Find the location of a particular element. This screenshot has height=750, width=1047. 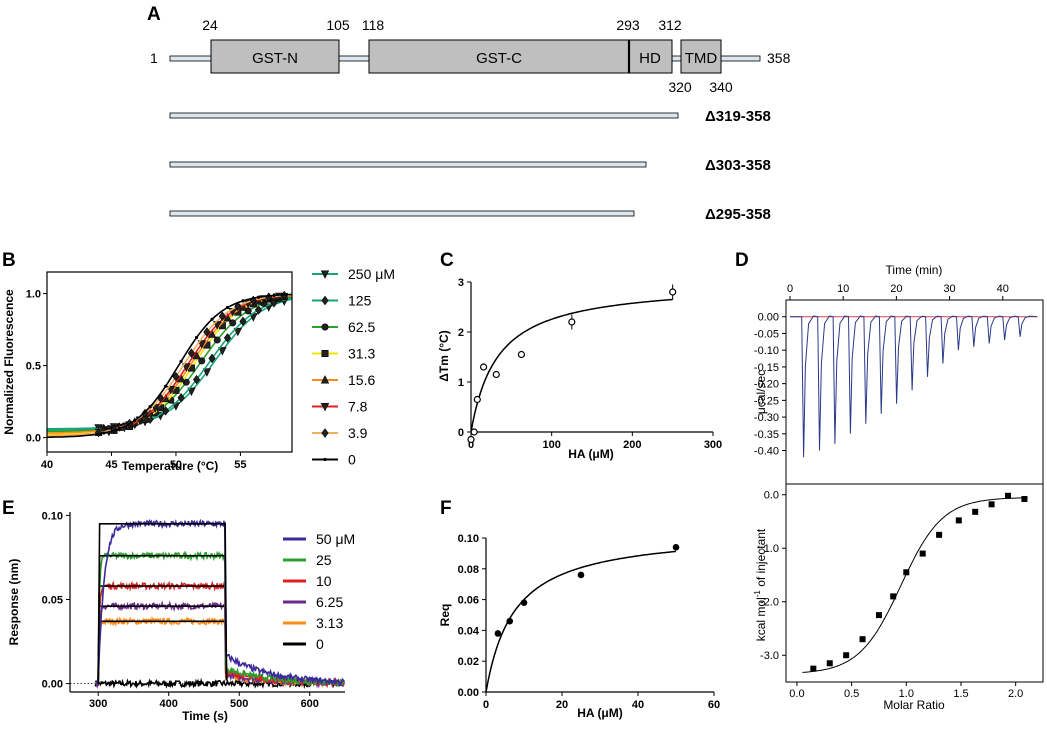

panel-e-x-tick-label: 500 is located at coordinates (239, 704).